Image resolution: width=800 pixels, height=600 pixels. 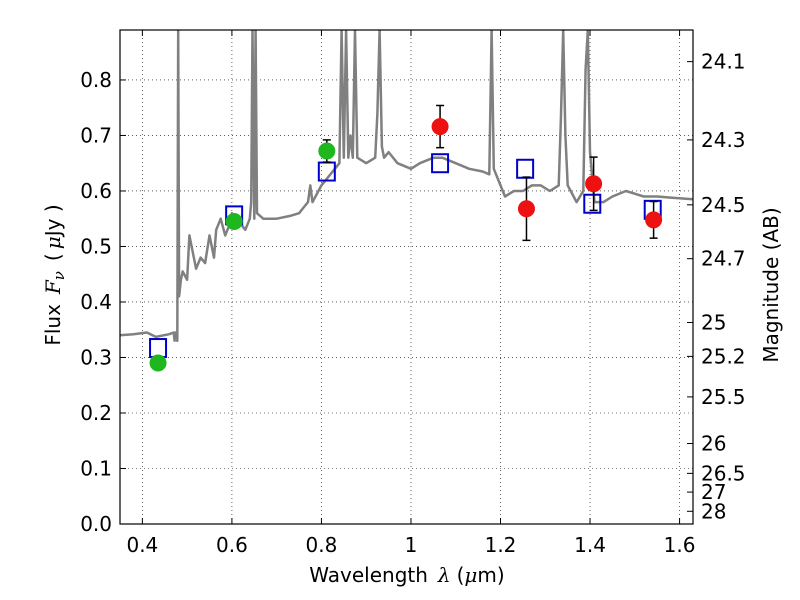 I want to click on x-tick-label: 0.8, so click(x=322, y=545).